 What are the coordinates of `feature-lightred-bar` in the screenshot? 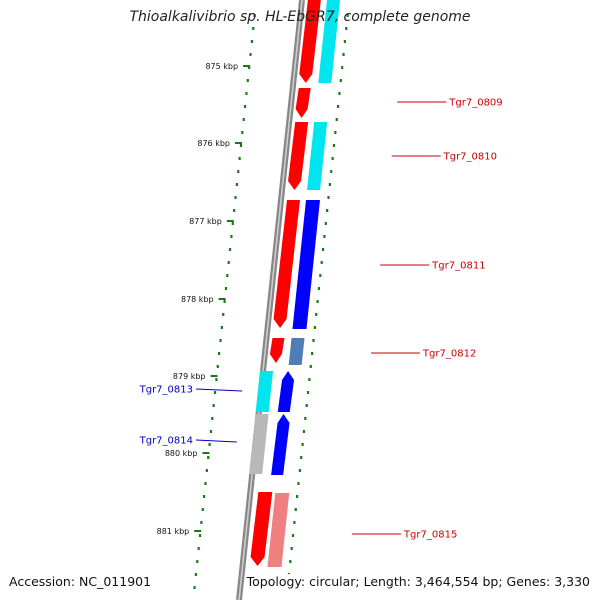 It's located at (278, 530).